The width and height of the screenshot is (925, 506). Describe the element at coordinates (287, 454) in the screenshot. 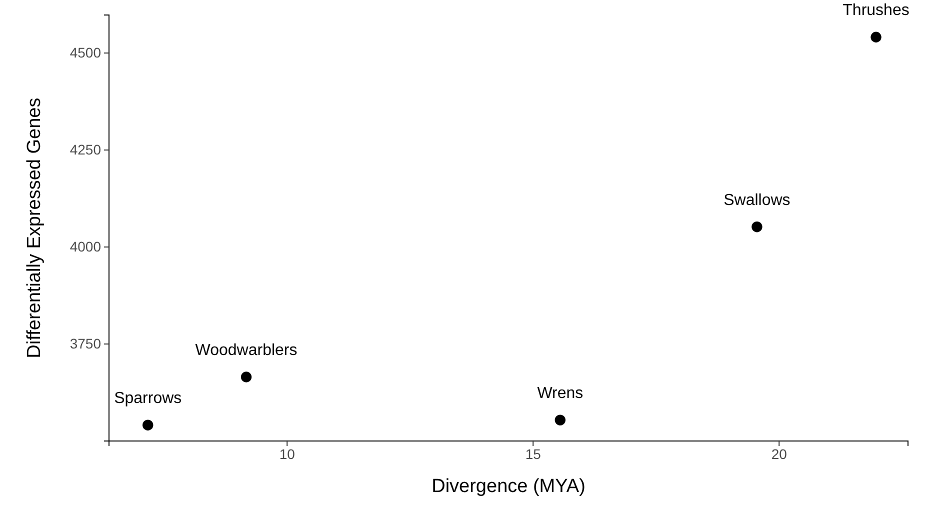

I see `x-tick-label: 10` at that location.